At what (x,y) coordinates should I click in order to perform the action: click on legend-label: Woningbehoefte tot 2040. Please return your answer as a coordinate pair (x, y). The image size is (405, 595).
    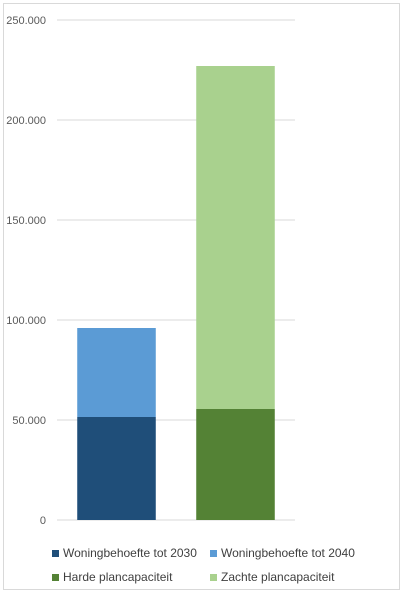
    Looking at the image, I should click on (288, 553).